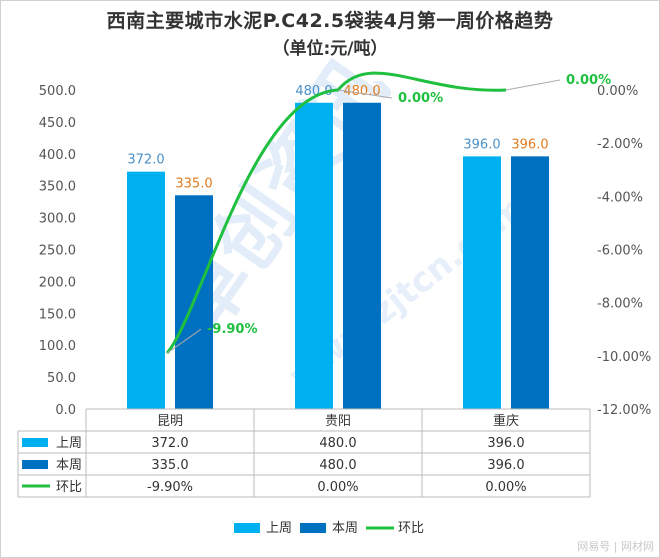 This screenshot has width=660, height=558. I want to click on legend-label: 本周, so click(345, 528).